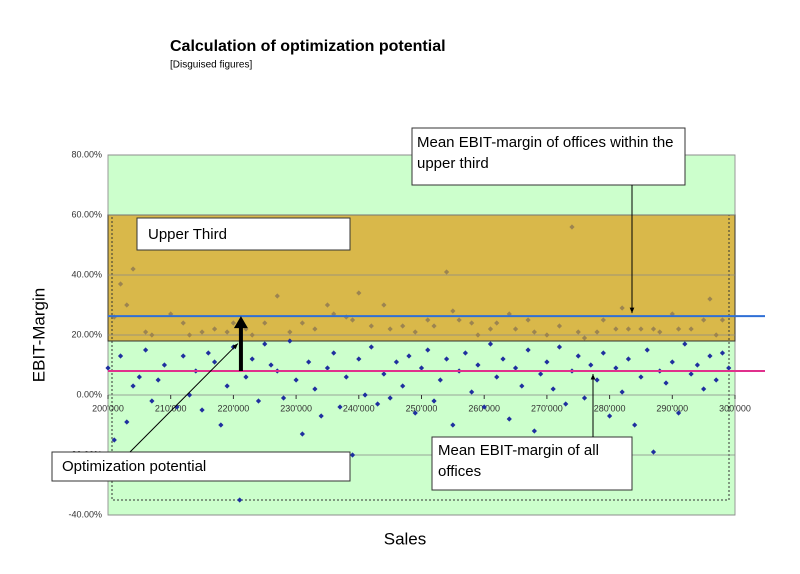 This screenshot has height=574, width=800. Describe the element at coordinates (359, 408) in the screenshot. I see `x-tick-label: 240'000` at that location.